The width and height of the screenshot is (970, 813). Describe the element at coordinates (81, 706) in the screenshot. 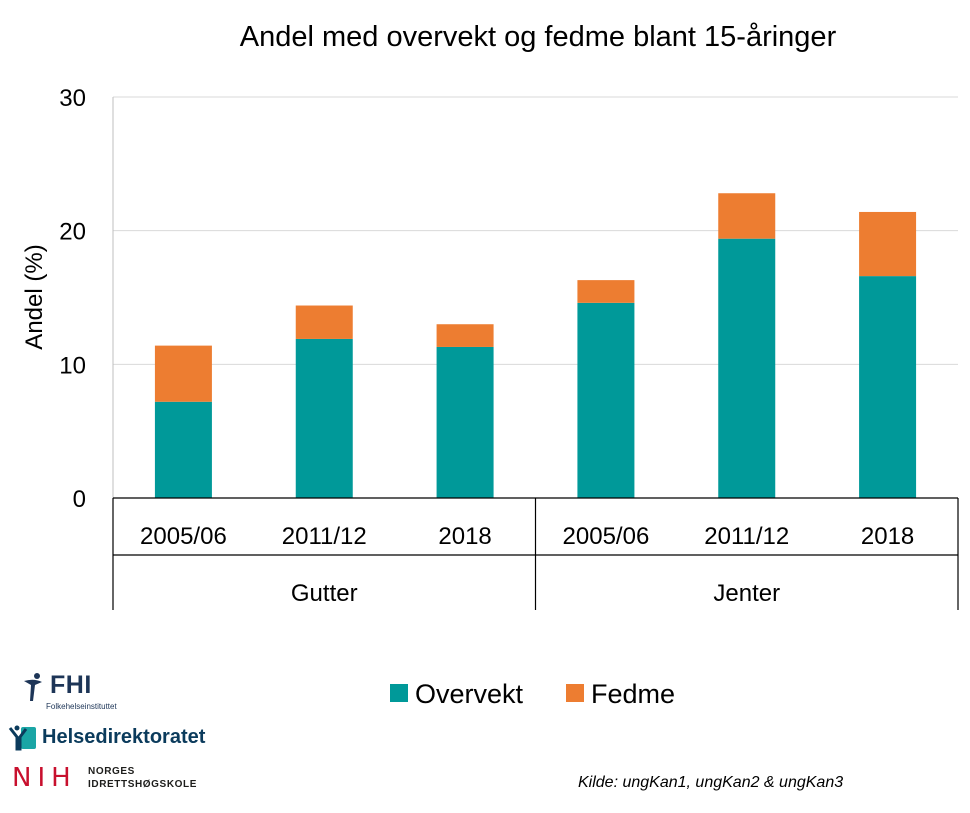

I see `fhi-logo-subtitle: Folkehelseinstituttet` at that location.